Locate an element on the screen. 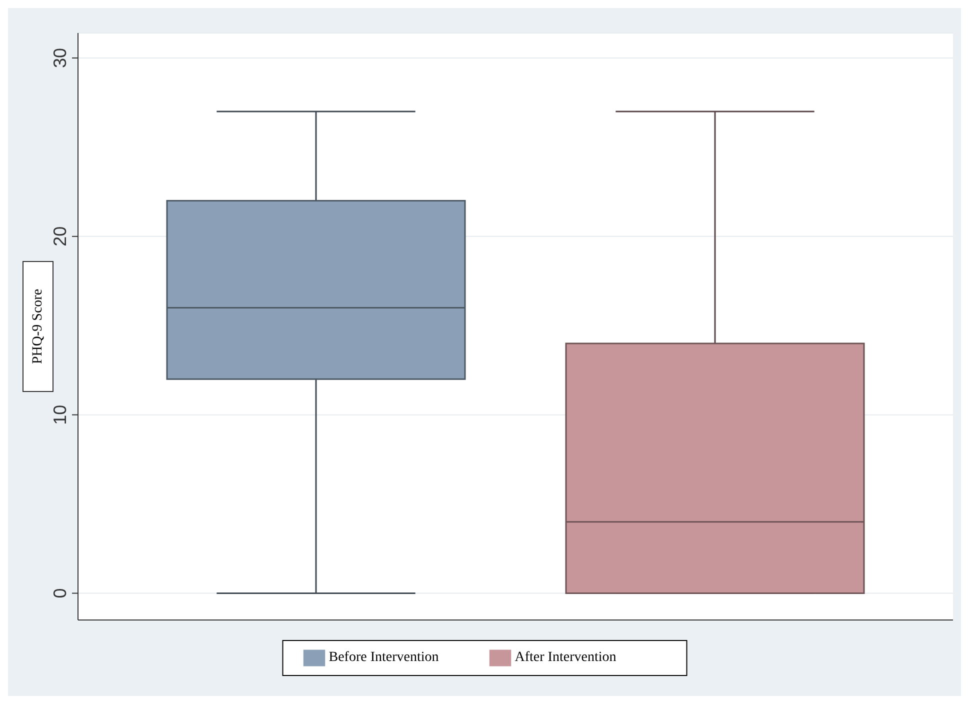 The height and width of the screenshot is (704, 969). legend-label: Before Intervention is located at coordinates (383, 658).